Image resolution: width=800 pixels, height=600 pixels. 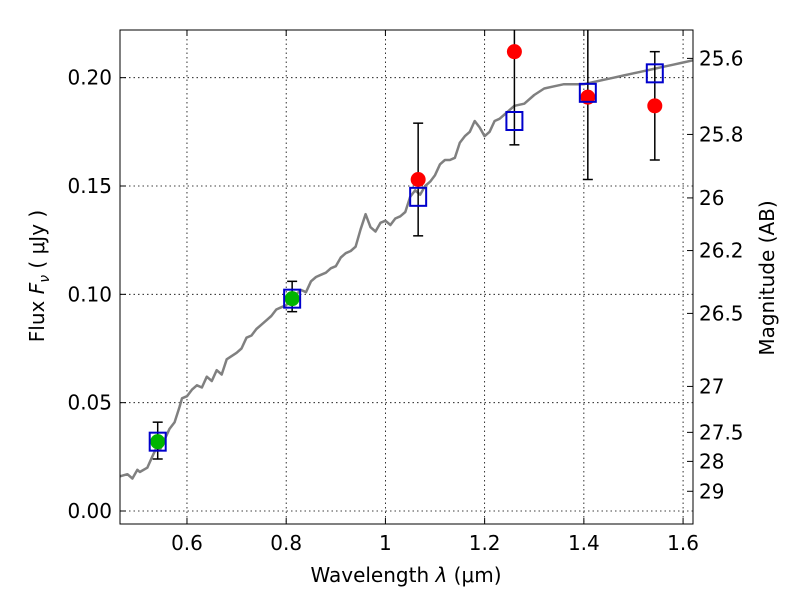 I want to click on y-axis-title-units: ( μJy ), so click(x=37, y=242).